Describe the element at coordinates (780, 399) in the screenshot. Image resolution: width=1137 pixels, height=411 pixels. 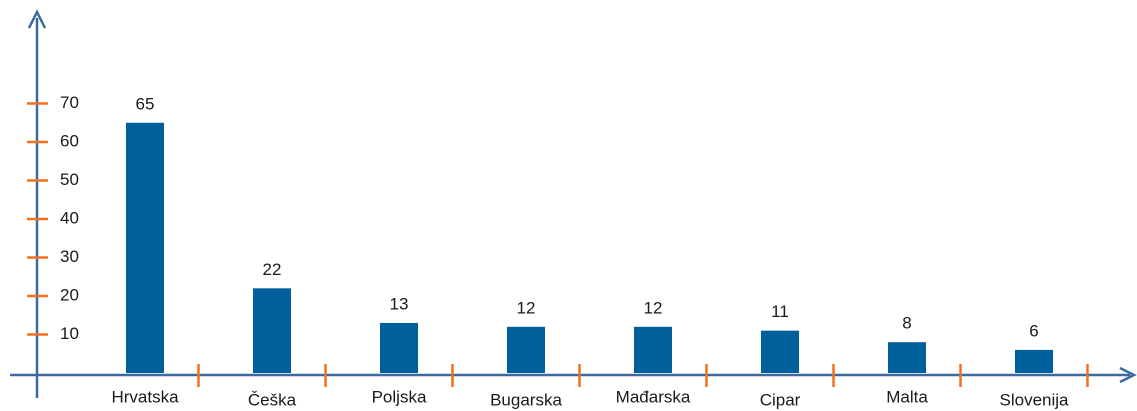
I see `x-tick-label: Cipar` at that location.